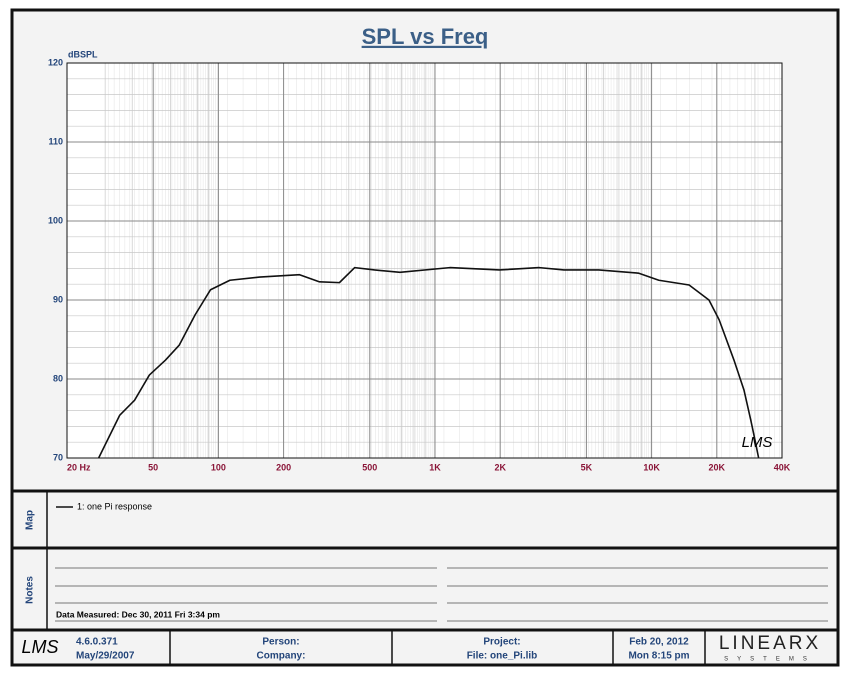  Describe the element at coordinates (658, 656) in the screenshot. I see `time: Mon 8:15 pm` at that location.